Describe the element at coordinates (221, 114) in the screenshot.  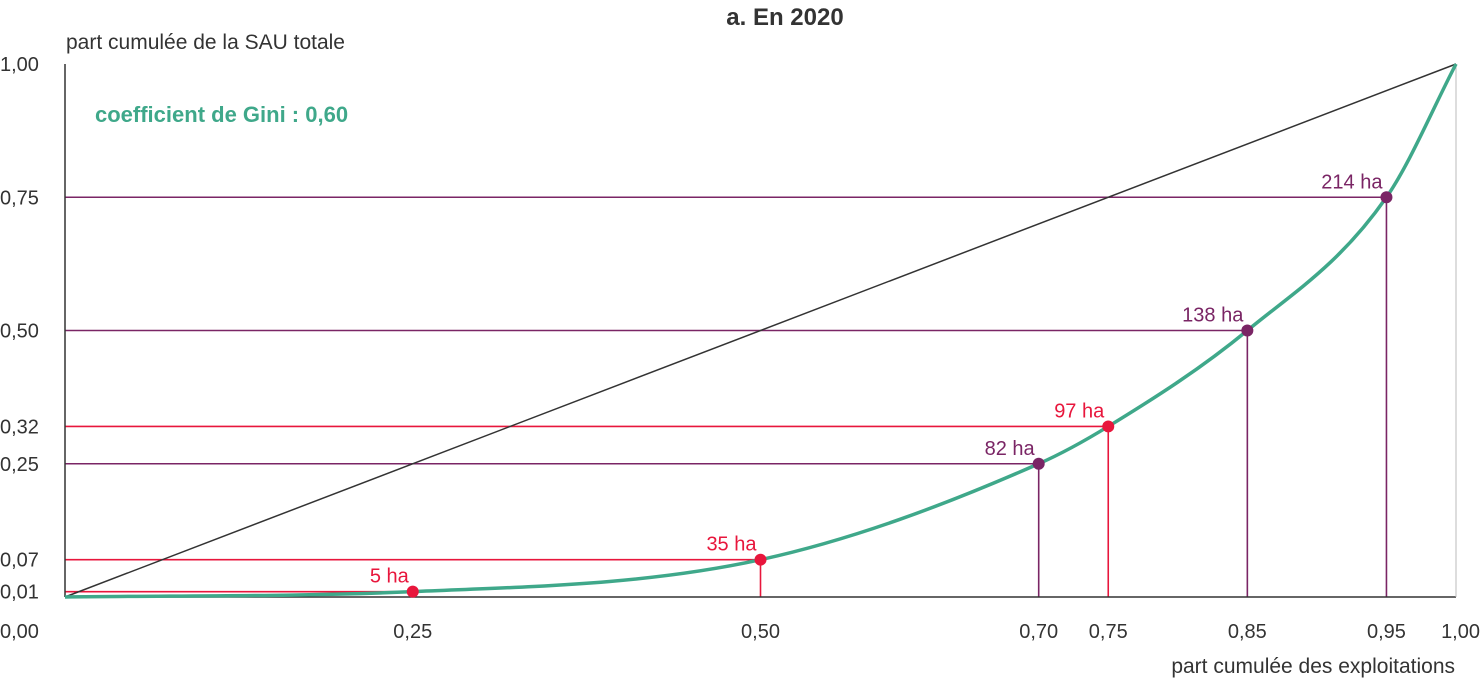
I see `gini-annotation: coefficient de Gini : 0,60` at that location.